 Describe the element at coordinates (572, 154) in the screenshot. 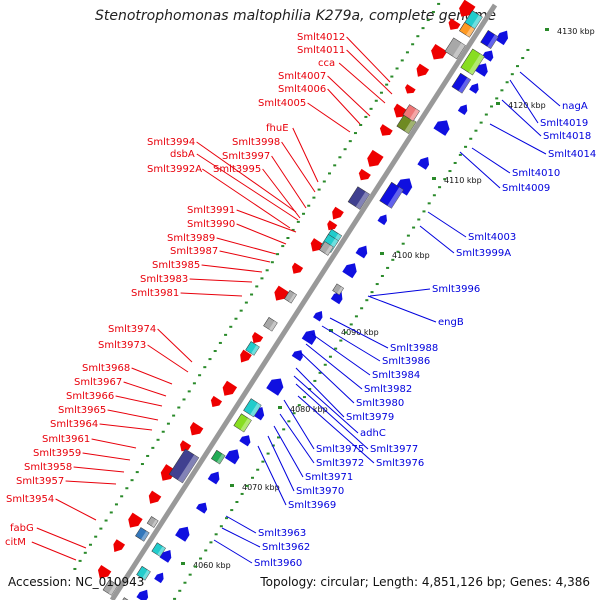

I see `gene-label-plus: Smlt4014` at that location.